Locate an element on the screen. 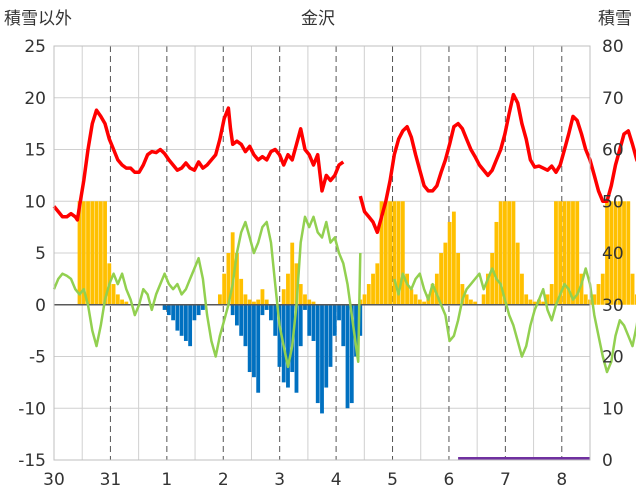 The height and width of the screenshot is (501, 636). y-left-axis-label: 積雪以外 is located at coordinates (38, 19).